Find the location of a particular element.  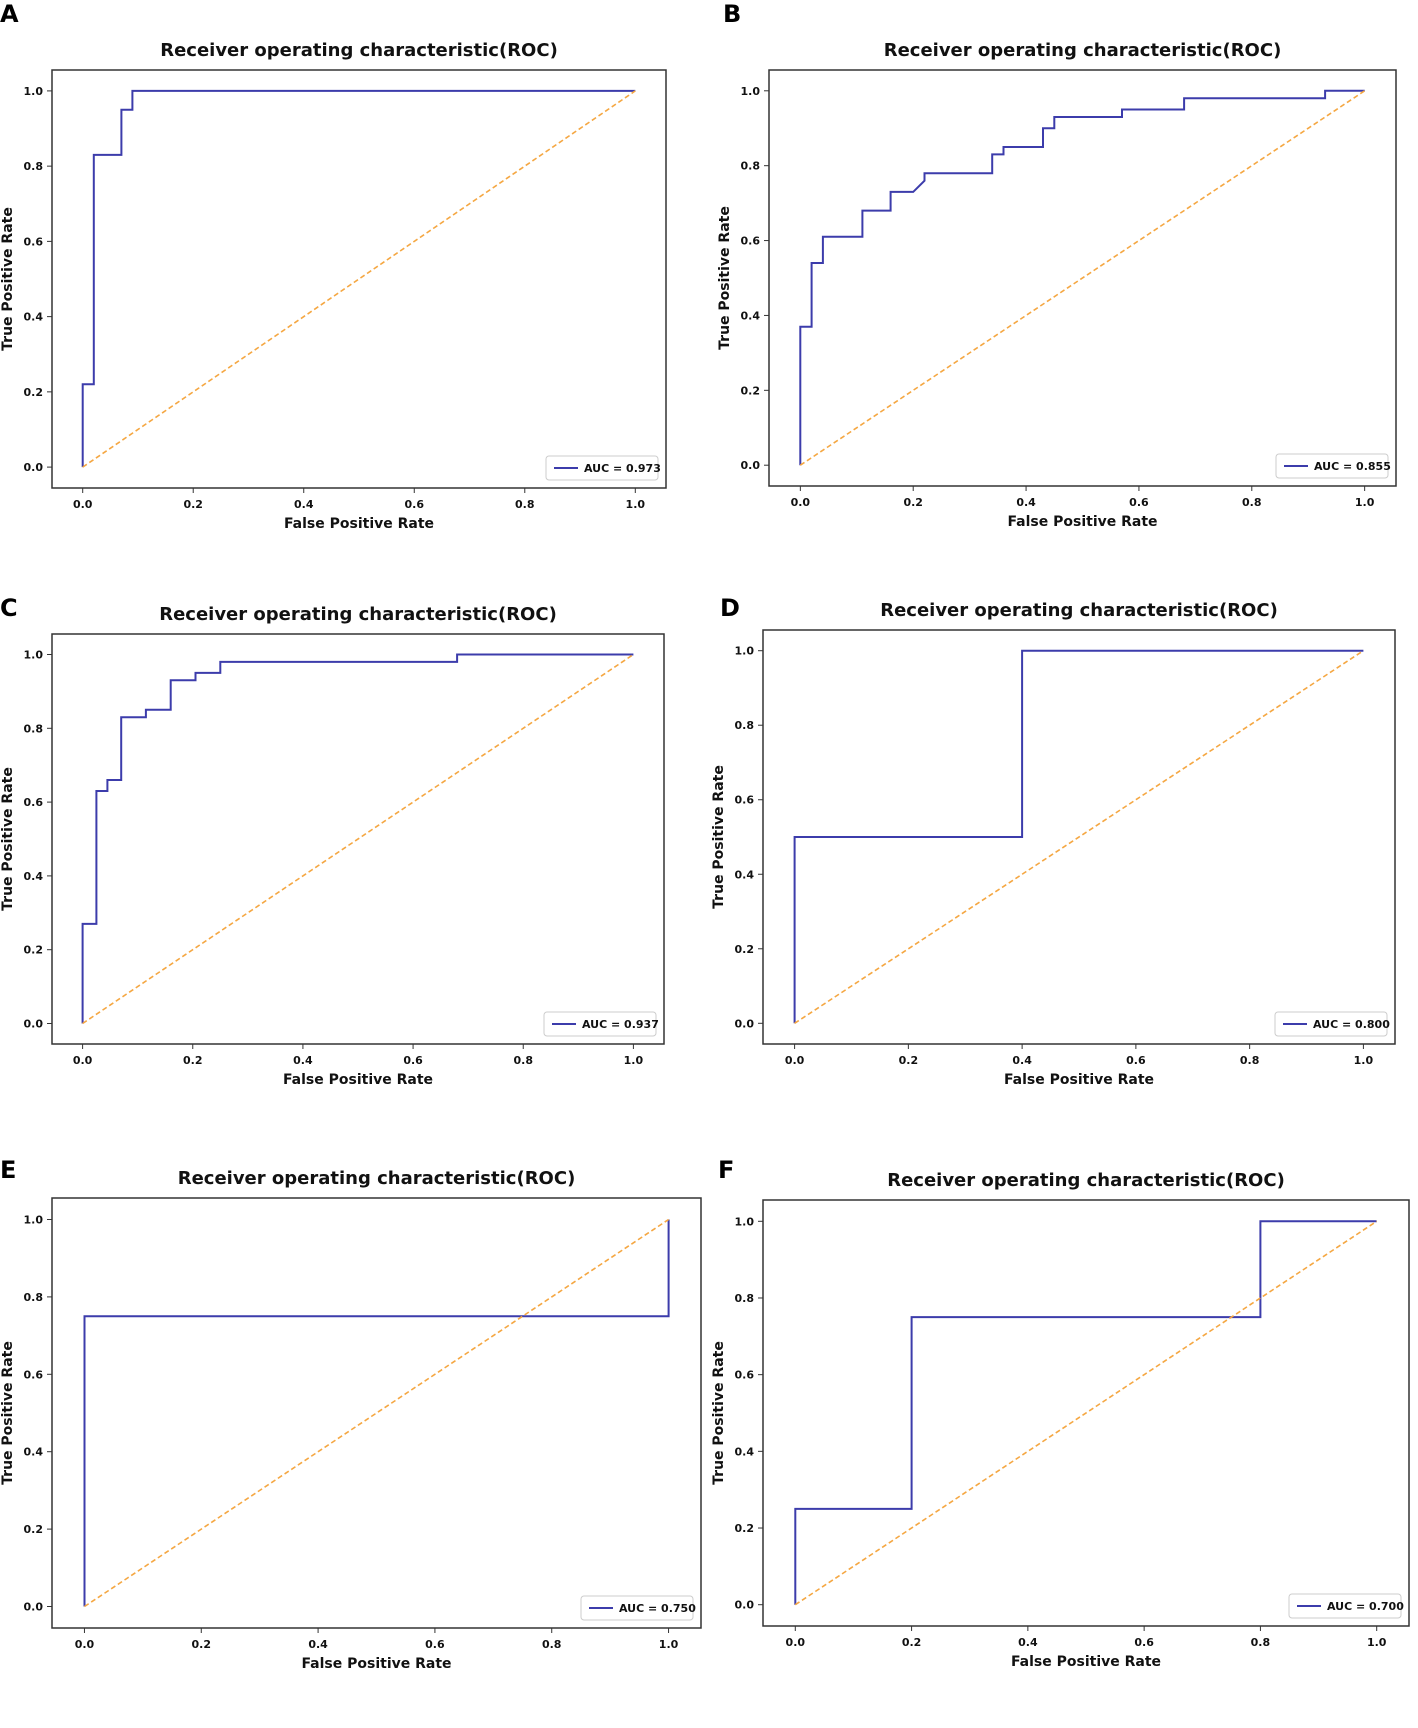

legend-label: AUC = 0.855 is located at coordinates (1352, 466).